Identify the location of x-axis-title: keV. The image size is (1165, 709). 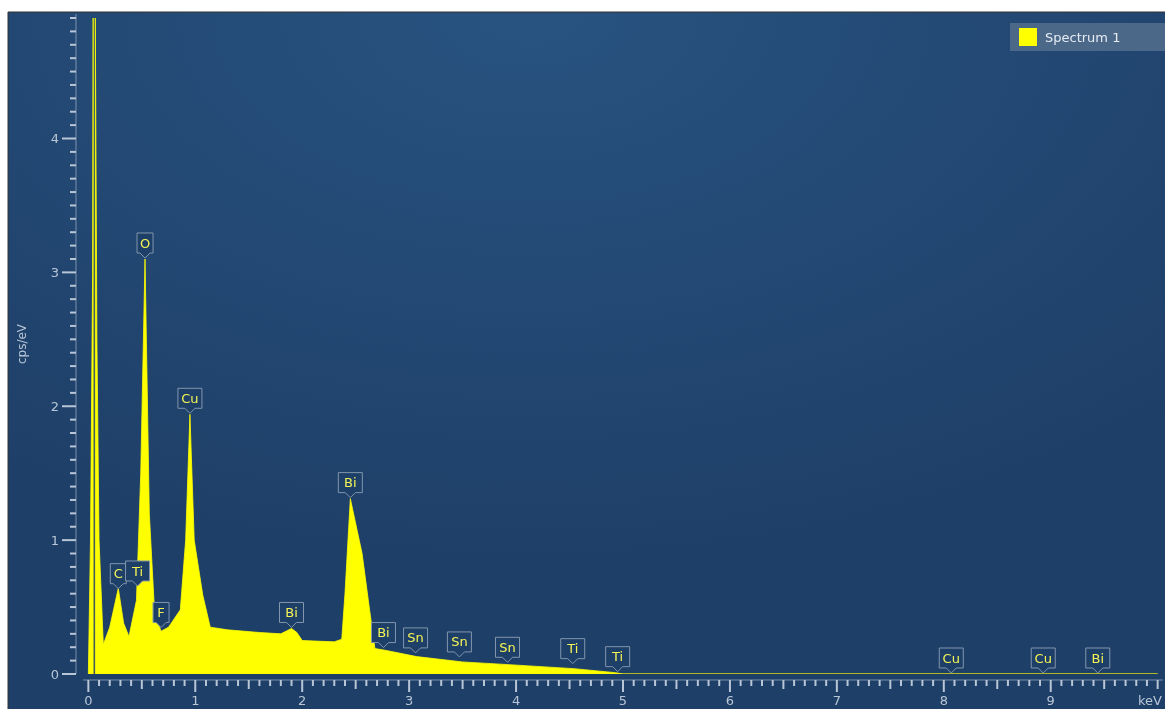
(1150, 700).